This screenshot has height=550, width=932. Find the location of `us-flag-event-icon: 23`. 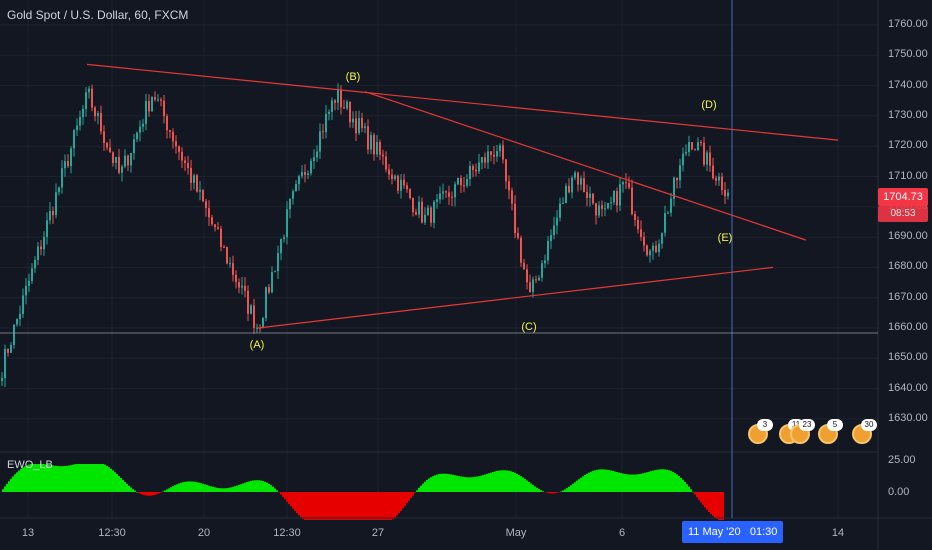

us-flag-event-icon: 23 is located at coordinates (802, 431).